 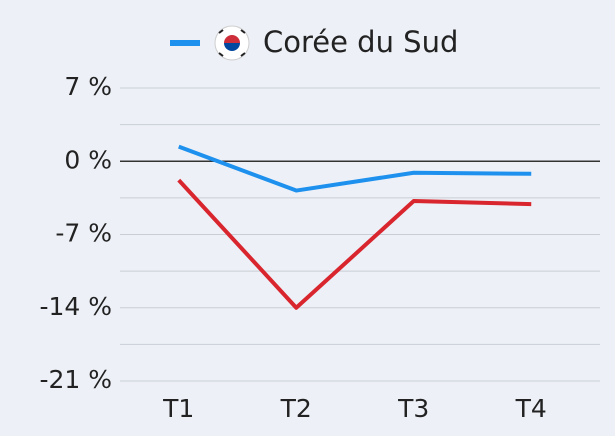 I want to click on y-tick-label: -7 %, so click(x=83, y=233).